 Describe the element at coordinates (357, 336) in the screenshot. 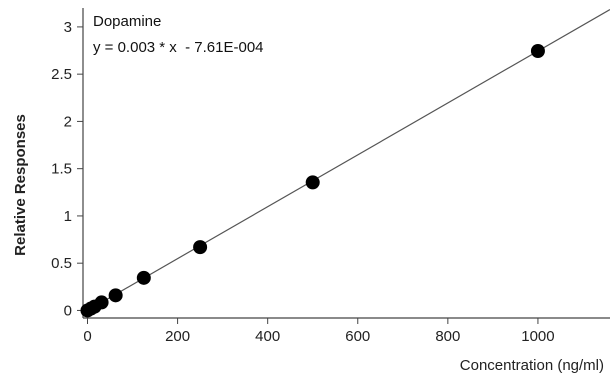

I see `x-tick-label: 600` at that location.